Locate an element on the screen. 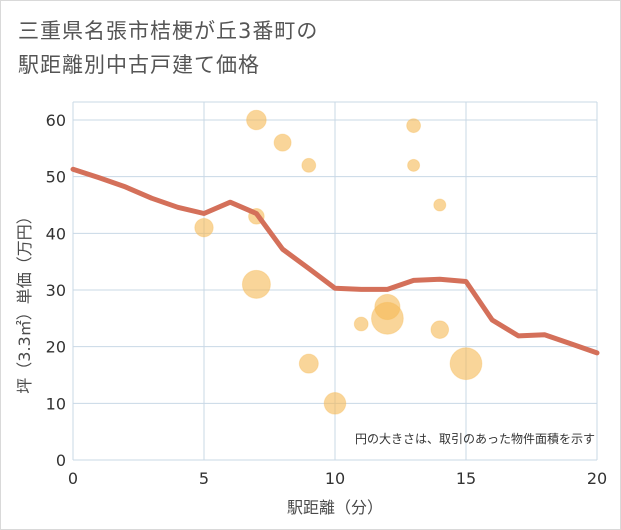 The image size is (621, 530). x-tick-labels: 0 5 10 15 20 is located at coordinates (337, 478).